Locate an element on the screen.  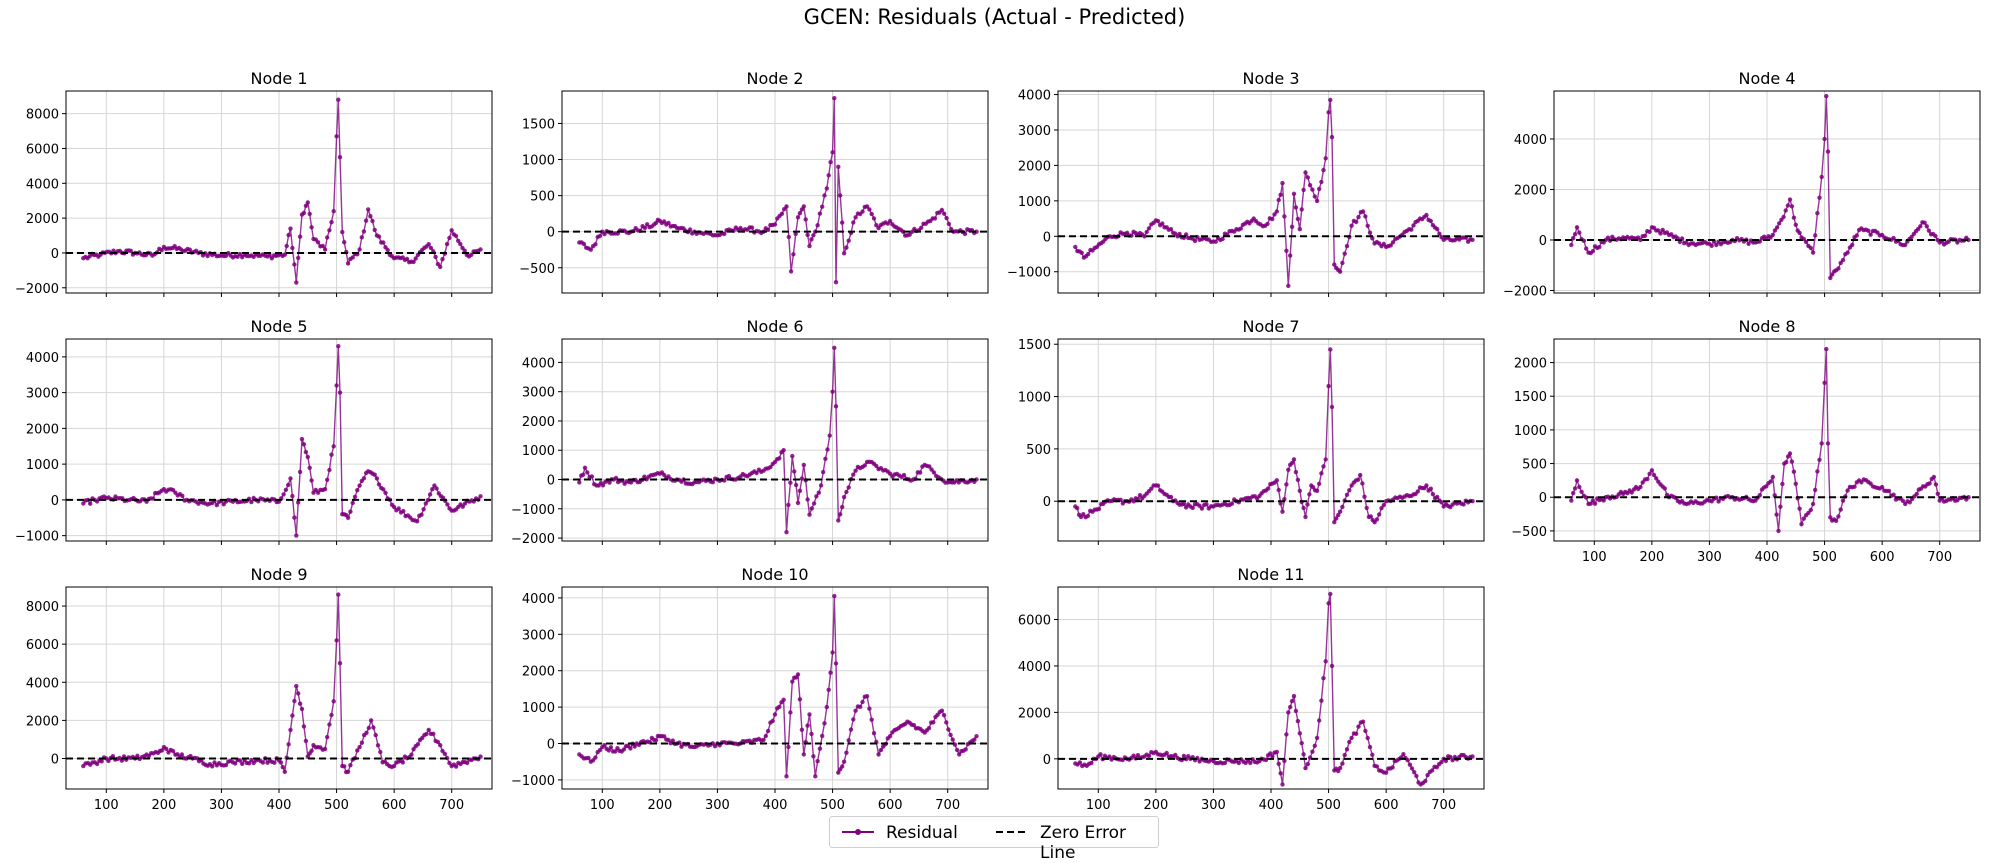
legend-residual-swatch is located at coordinates (858, 832).